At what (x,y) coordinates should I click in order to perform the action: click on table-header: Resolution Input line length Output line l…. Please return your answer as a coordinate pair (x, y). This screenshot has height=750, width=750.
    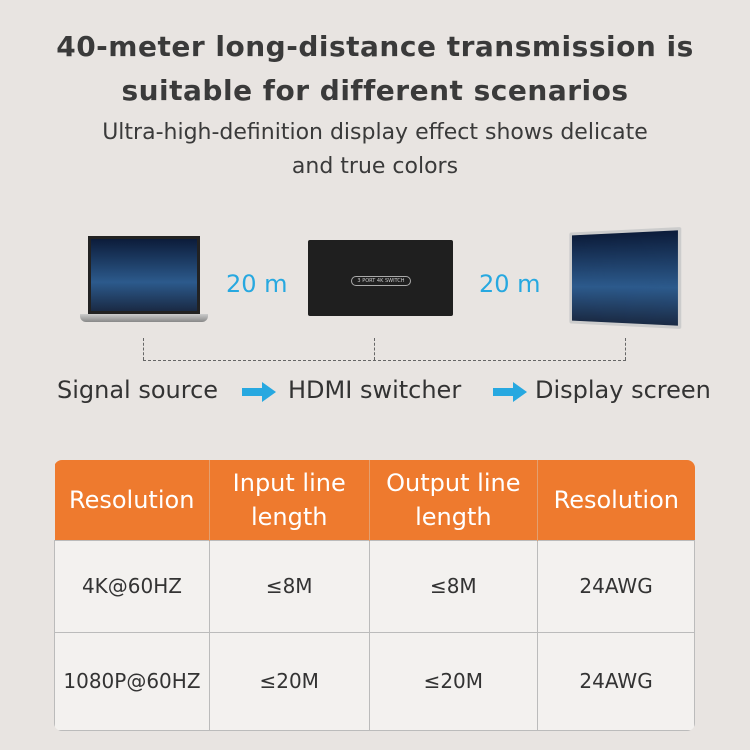
    Looking at the image, I should click on (374, 500).